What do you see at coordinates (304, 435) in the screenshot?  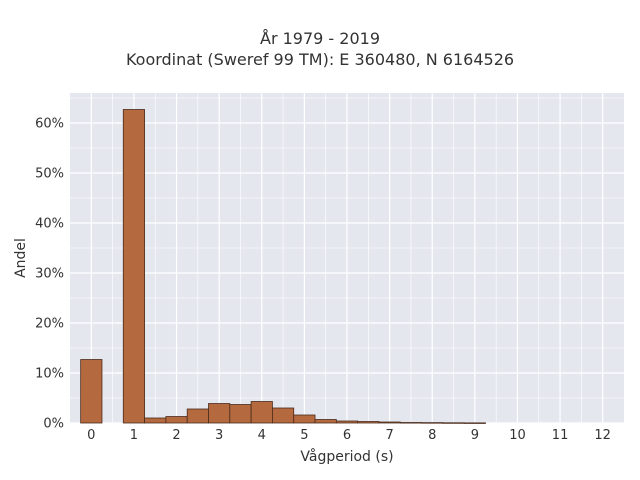 I see `x-tick-label: 5` at bounding box center [304, 435].